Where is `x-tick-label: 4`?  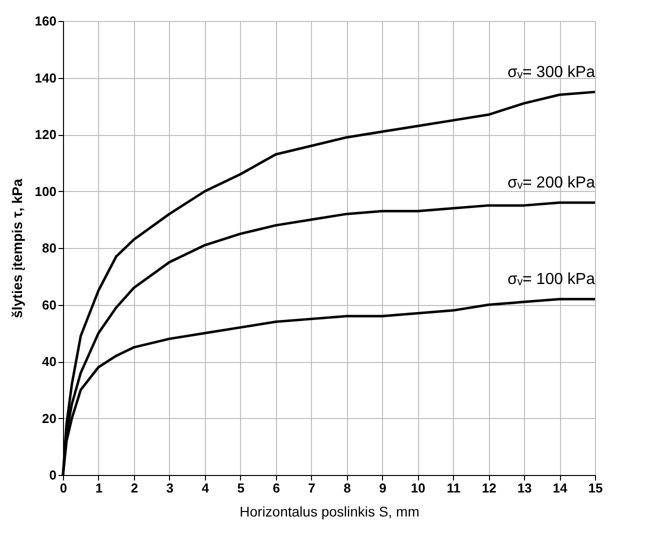 x-tick-label: 4 is located at coordinates (206, 488).